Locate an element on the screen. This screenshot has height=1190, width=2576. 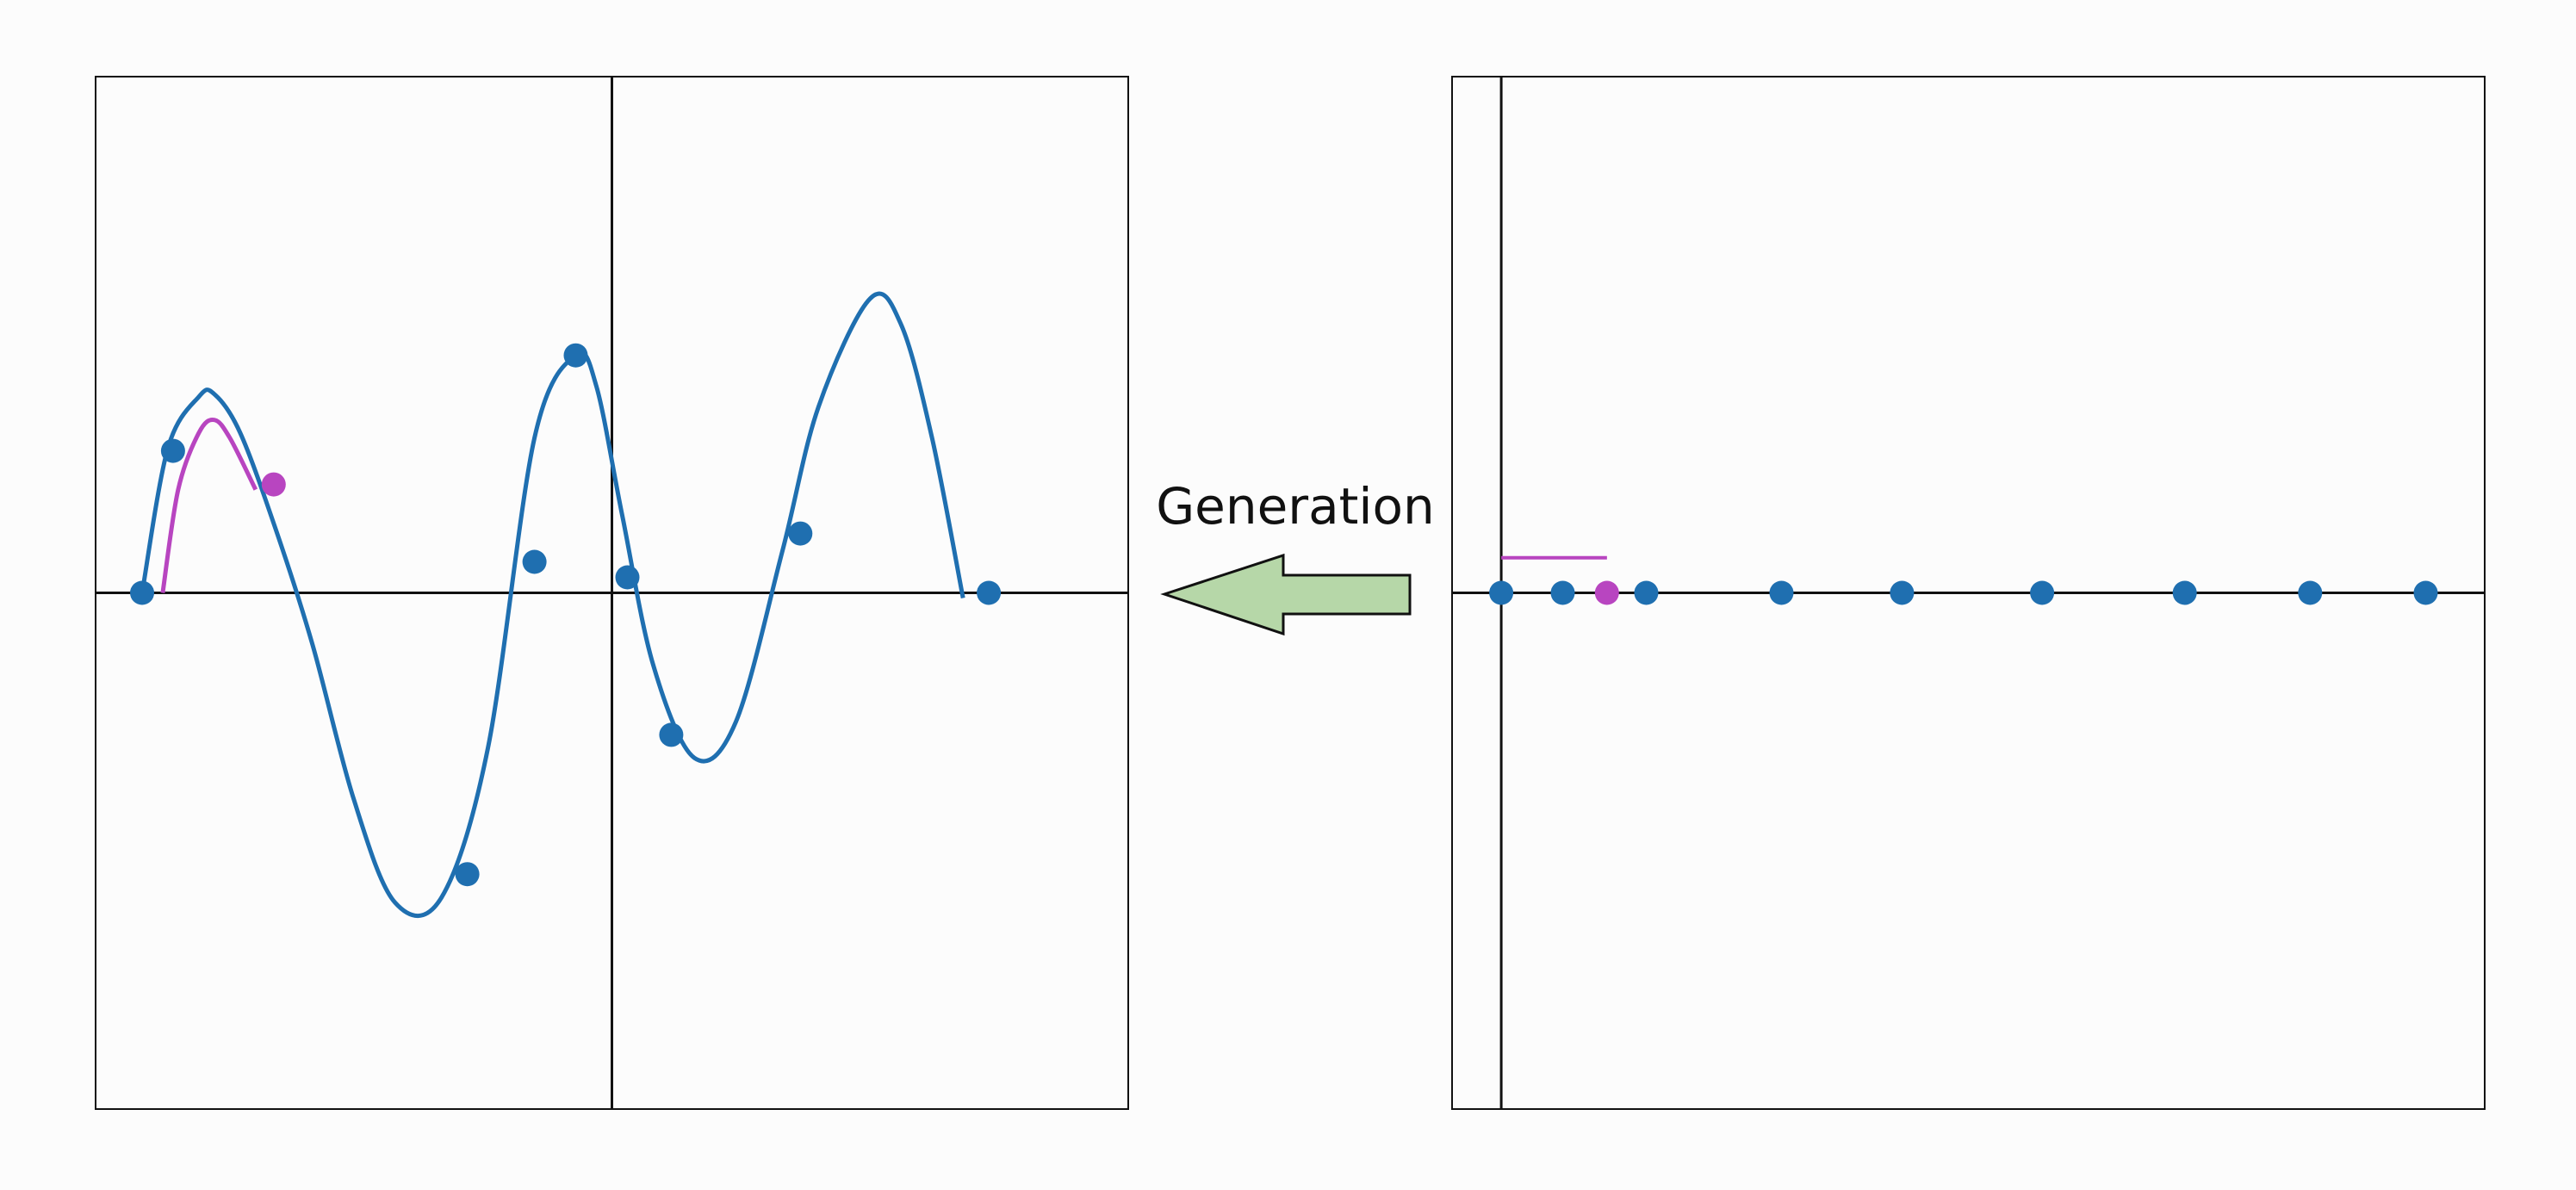
generation-label: Generation is located at coordinates (1296, 506).